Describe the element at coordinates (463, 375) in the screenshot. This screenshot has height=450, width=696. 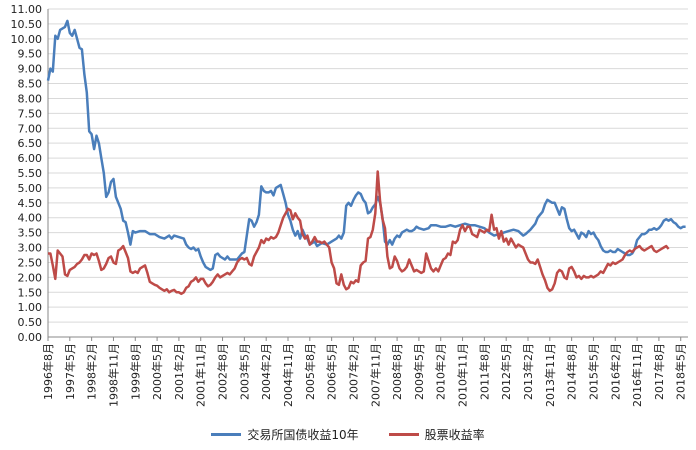
I see `x-tick-label: 2010年11月` at that location.